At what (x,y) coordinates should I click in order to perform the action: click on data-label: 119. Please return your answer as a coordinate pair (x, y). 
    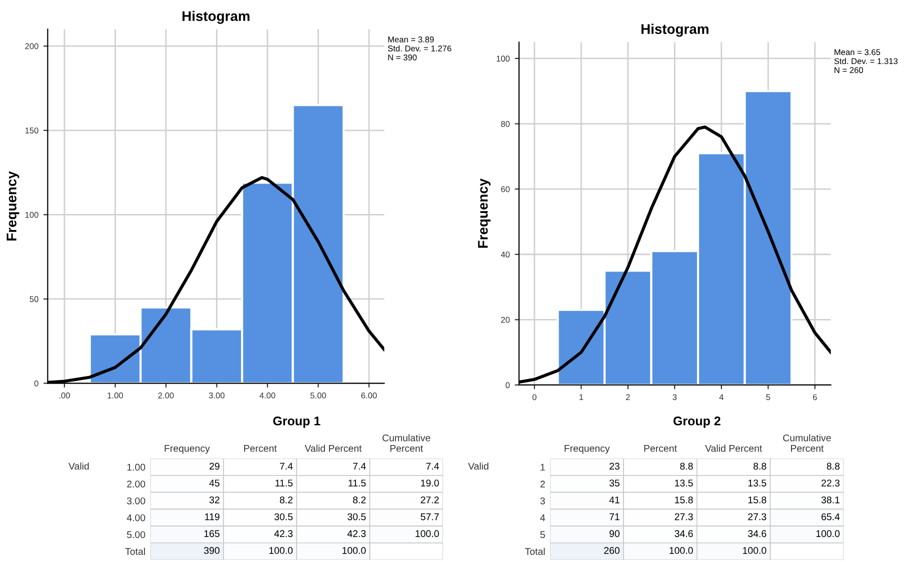
    Looking at the image, I should click on (212, 516).